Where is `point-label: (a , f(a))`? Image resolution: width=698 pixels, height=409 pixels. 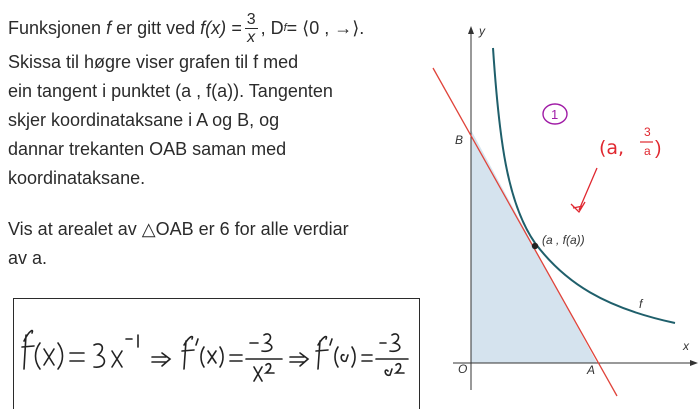 point-label: (a , f(a)) is located at coordinates (563, 240).